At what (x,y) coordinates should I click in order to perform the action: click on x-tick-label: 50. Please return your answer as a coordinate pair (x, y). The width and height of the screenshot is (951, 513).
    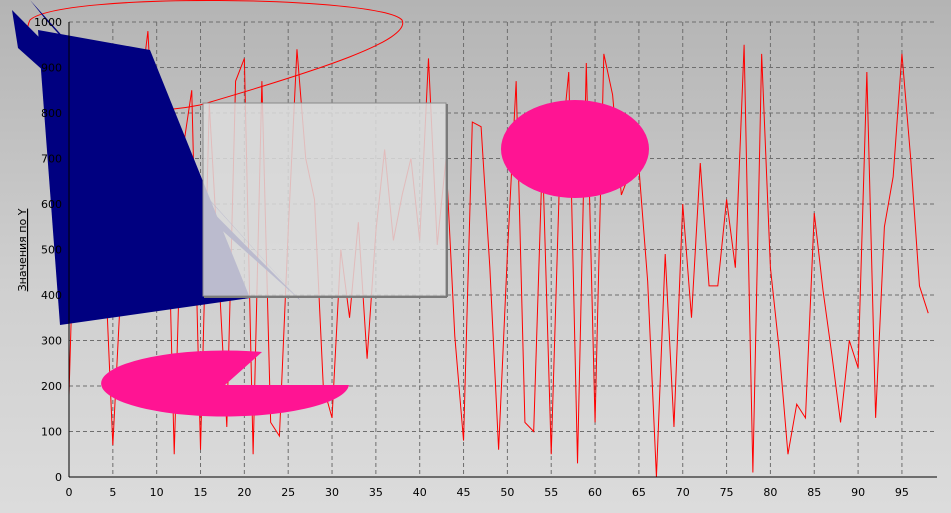
    Looking at the image, I should click on (507, 492).